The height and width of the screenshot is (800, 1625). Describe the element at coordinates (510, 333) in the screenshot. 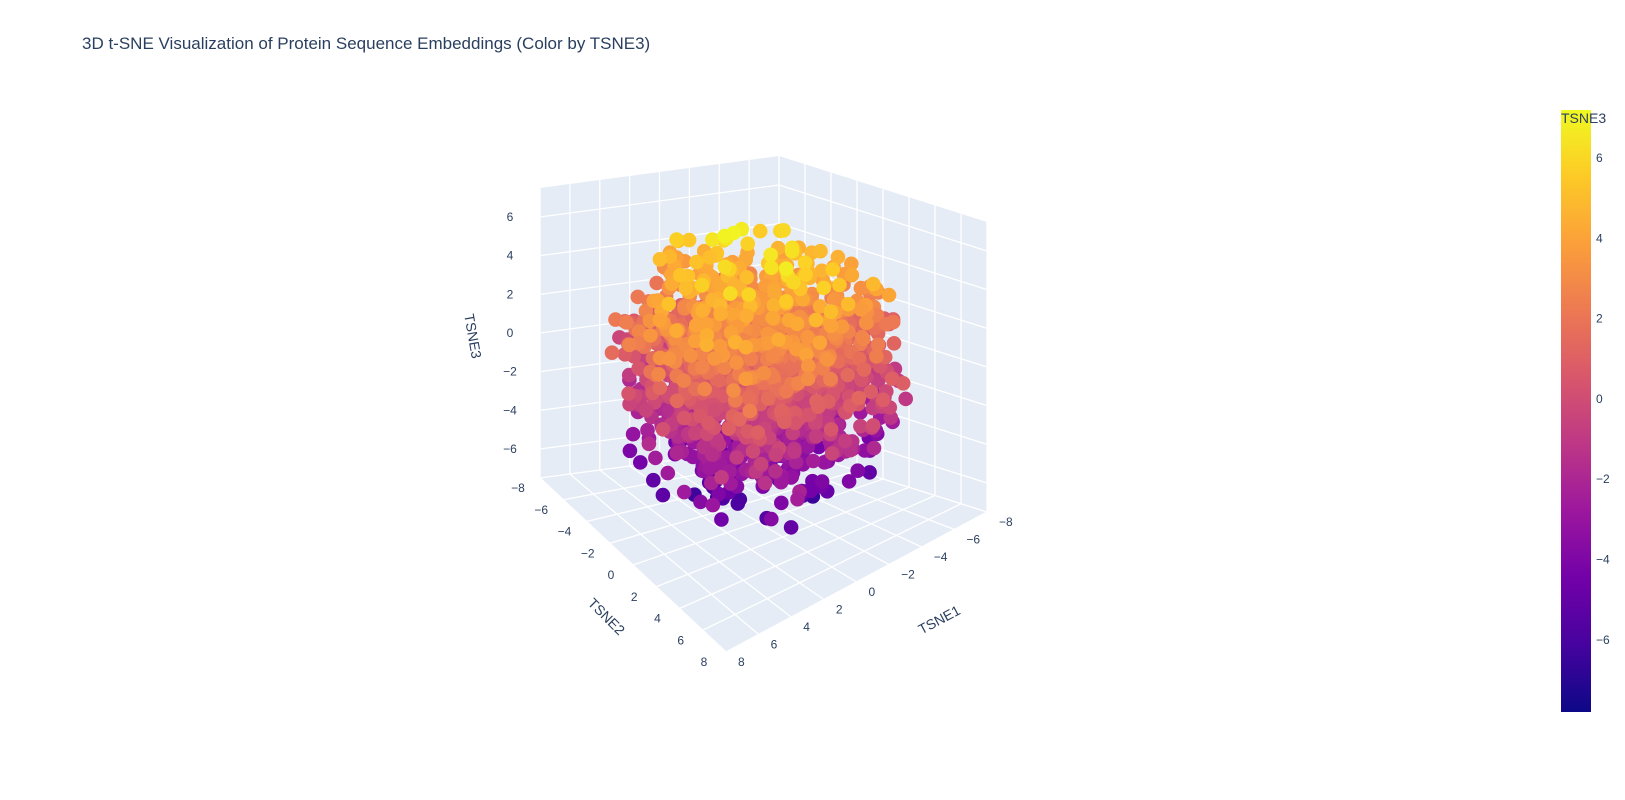

I see `z-tick-label: 0` at that location.